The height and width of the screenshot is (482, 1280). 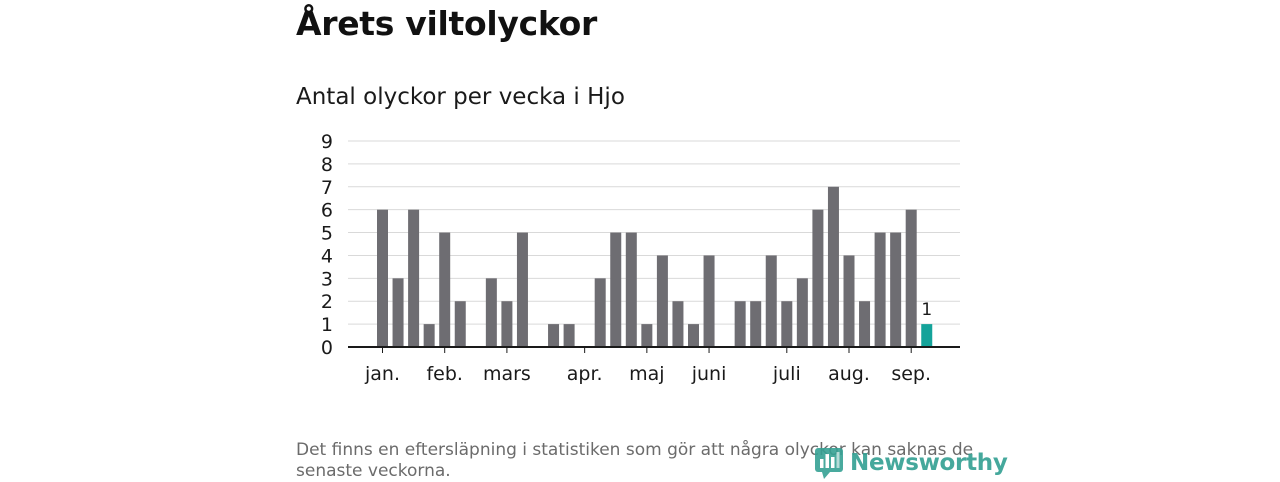 I want to click on bar-highlight, so click(x=927, y=335).